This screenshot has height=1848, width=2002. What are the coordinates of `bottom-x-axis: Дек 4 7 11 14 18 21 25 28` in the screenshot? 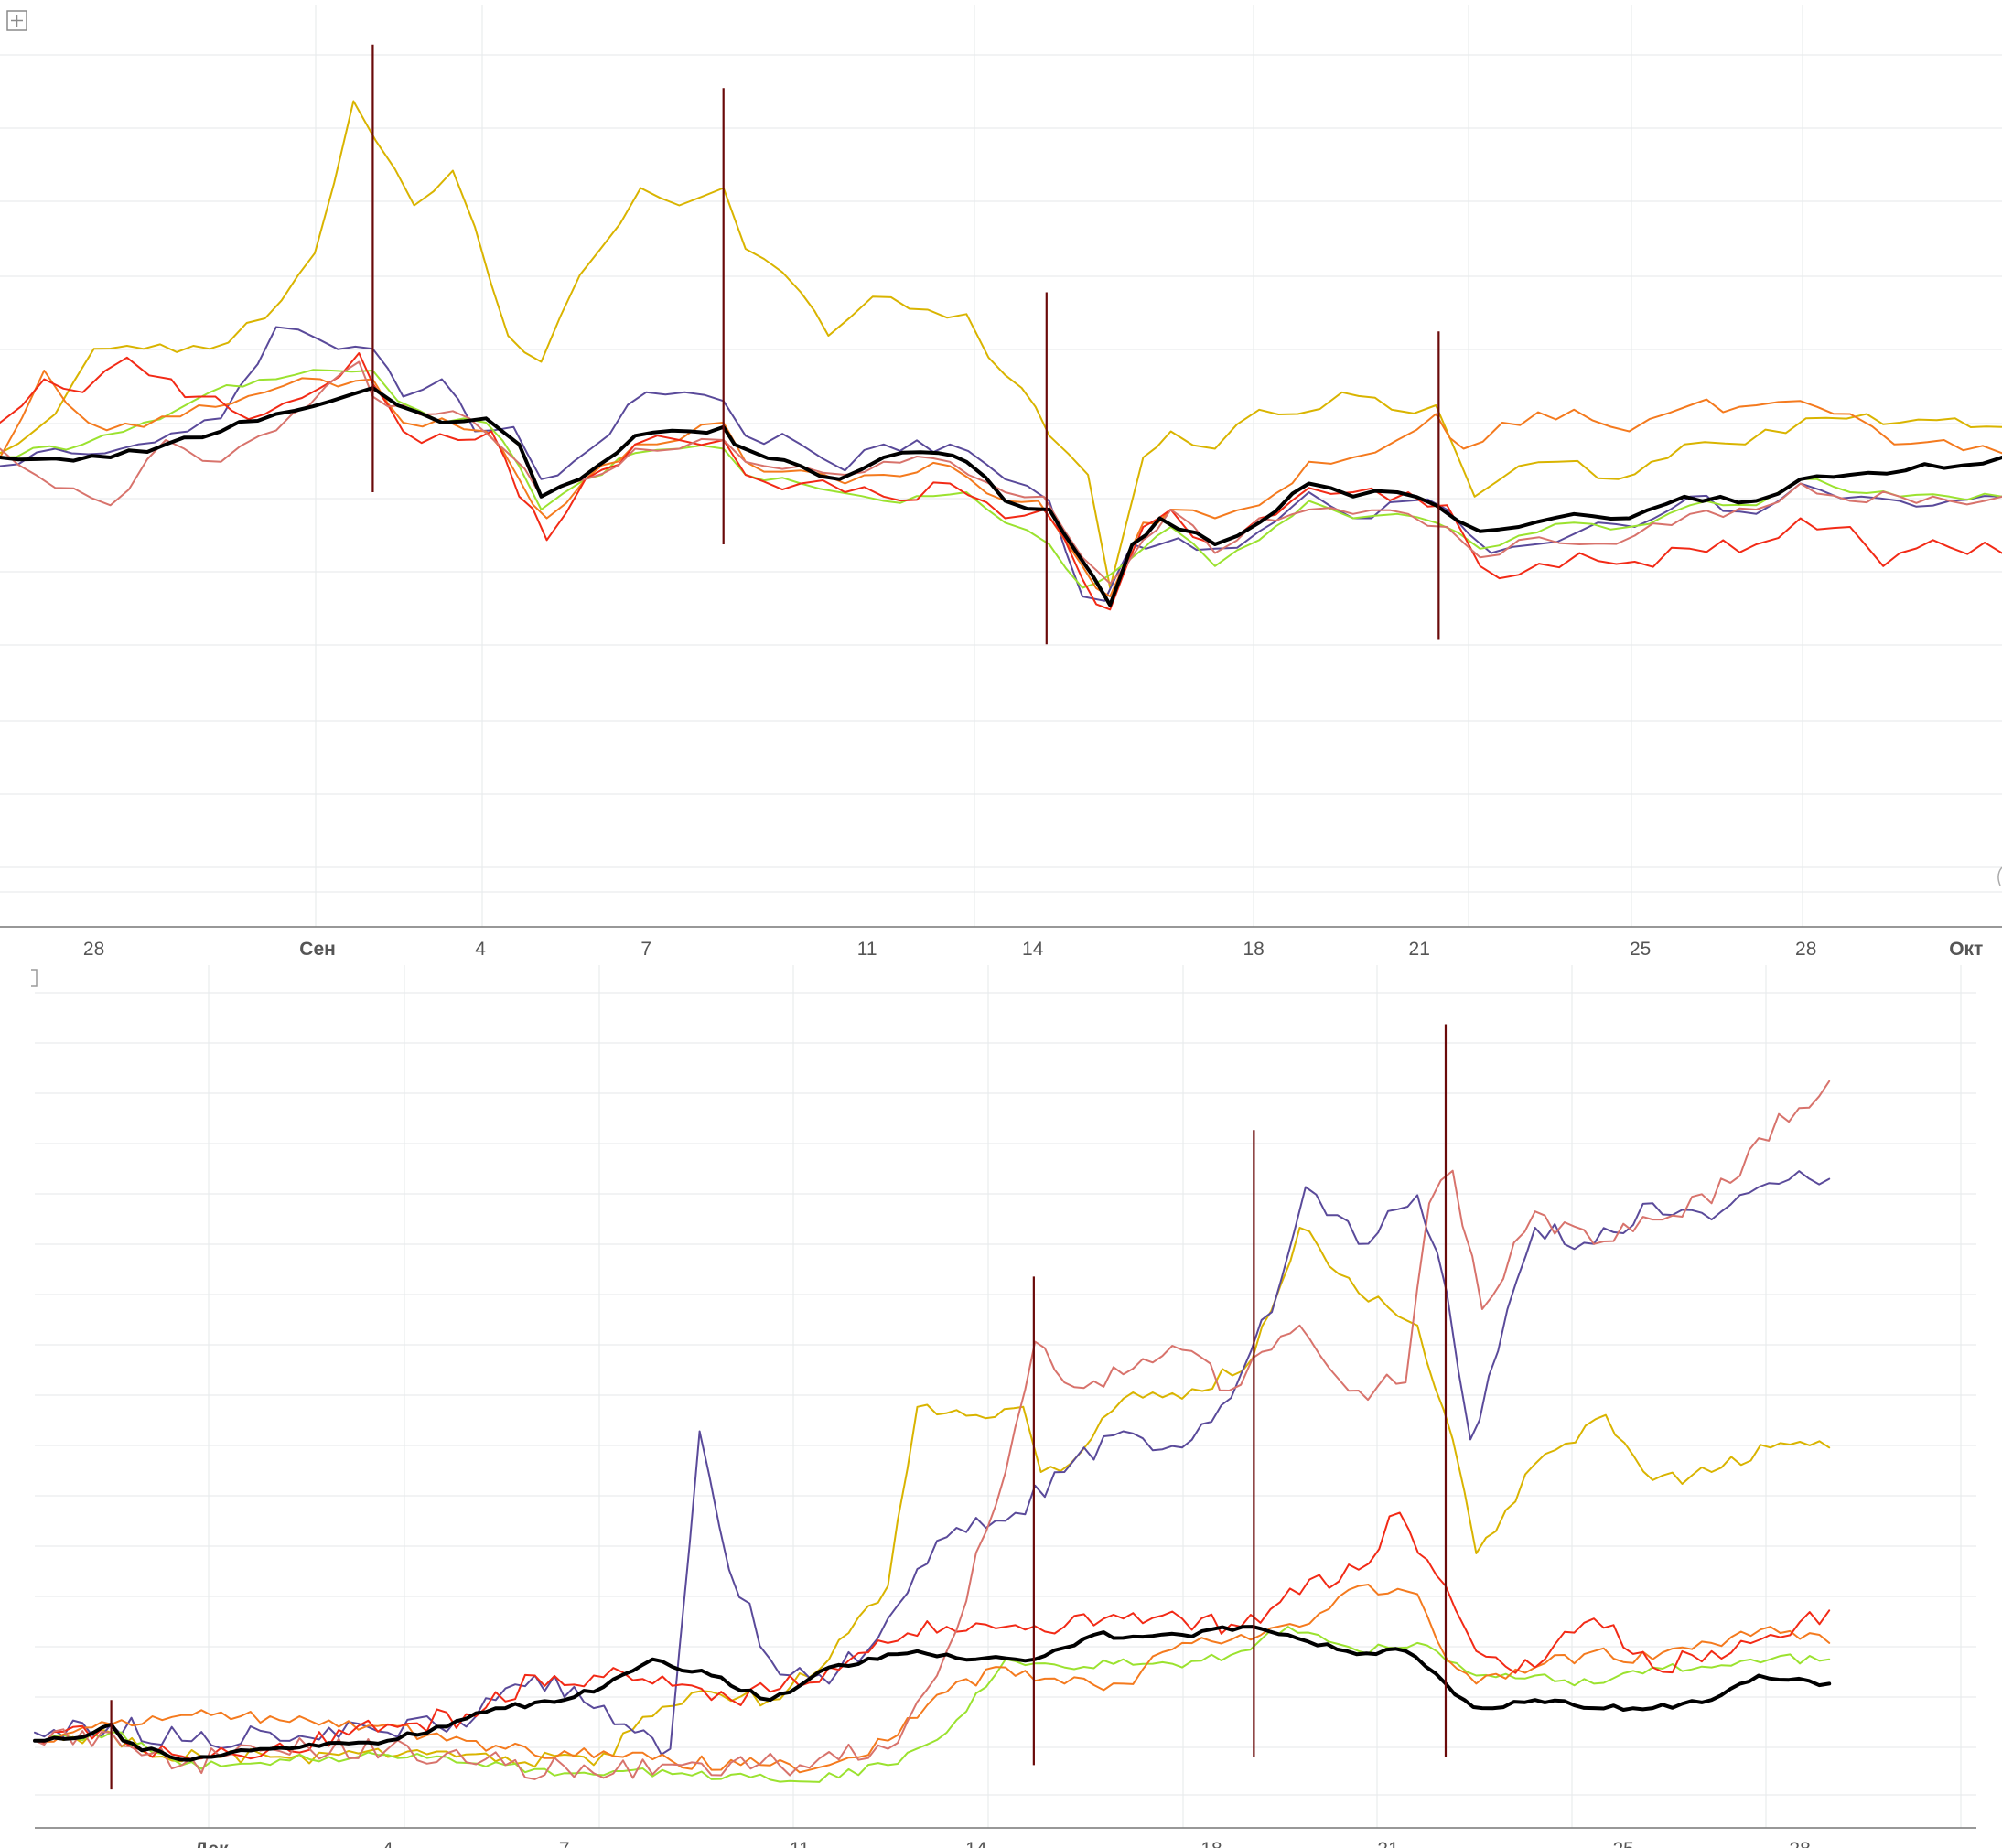 It's located at (1005, 1837).